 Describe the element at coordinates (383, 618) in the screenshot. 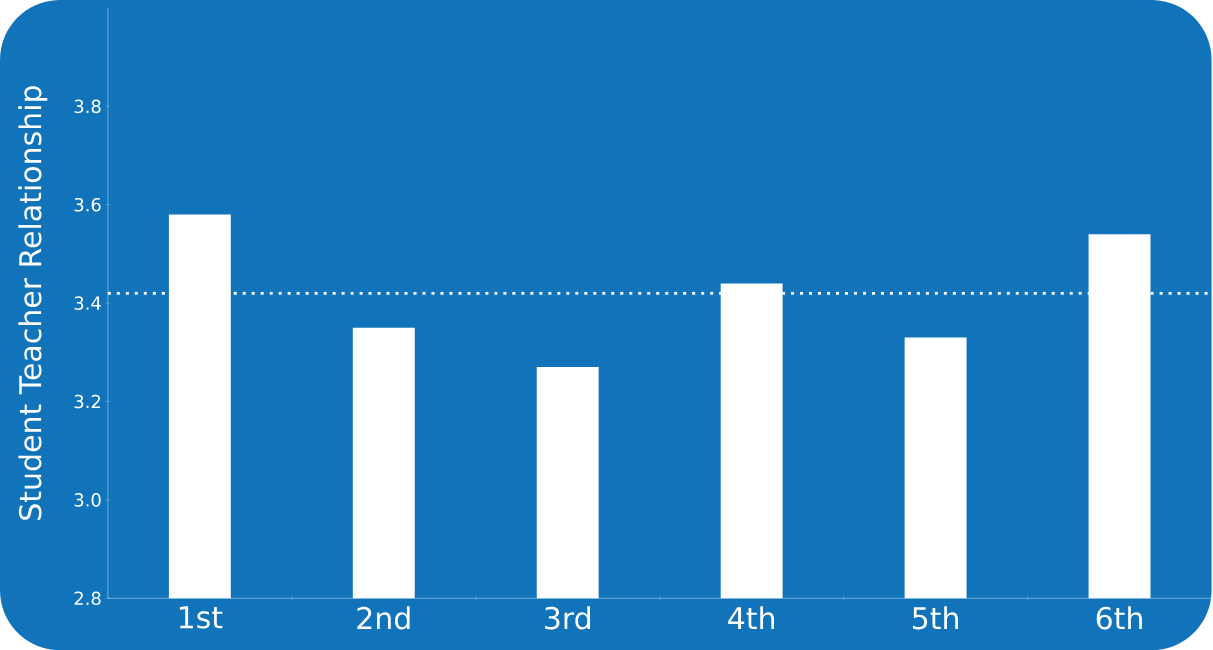

I see `x-tick-label: 2nd` at that location.